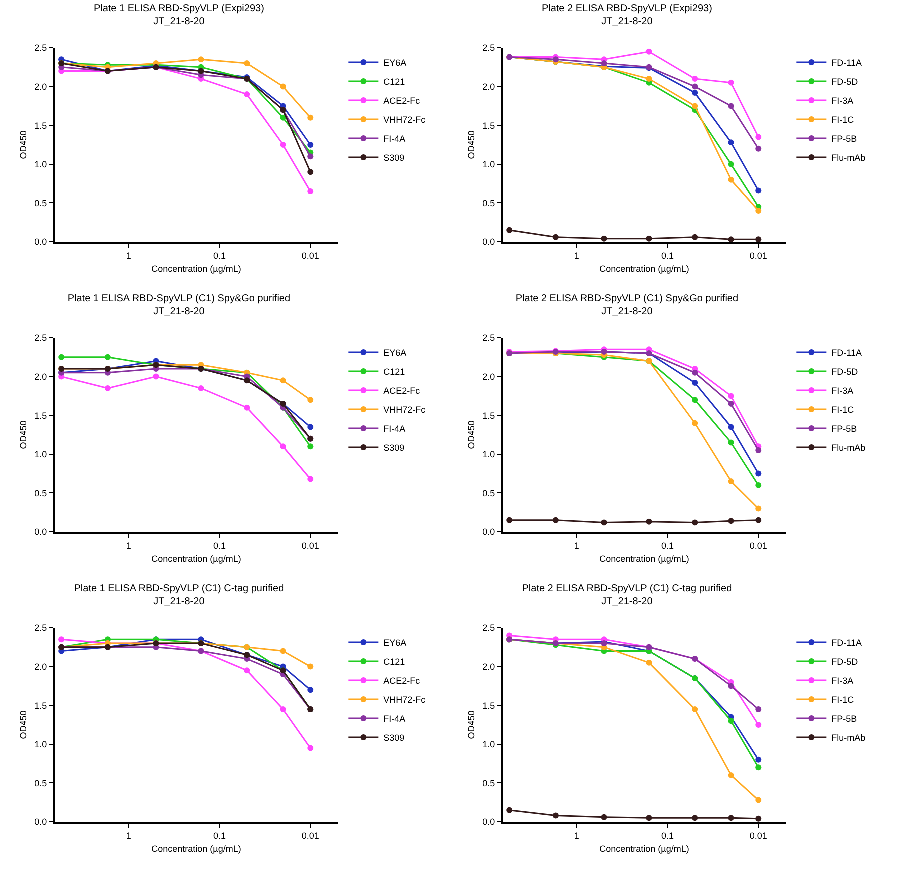 Image resolution: width=897 pixels, height=872 pixels. What do you see at coordinates (179, 9) in the screenshot?
I see `chart-title: Plate 1 ELISA RBD-SpyVLP (Expi293)` at bounding box center [179, 9].